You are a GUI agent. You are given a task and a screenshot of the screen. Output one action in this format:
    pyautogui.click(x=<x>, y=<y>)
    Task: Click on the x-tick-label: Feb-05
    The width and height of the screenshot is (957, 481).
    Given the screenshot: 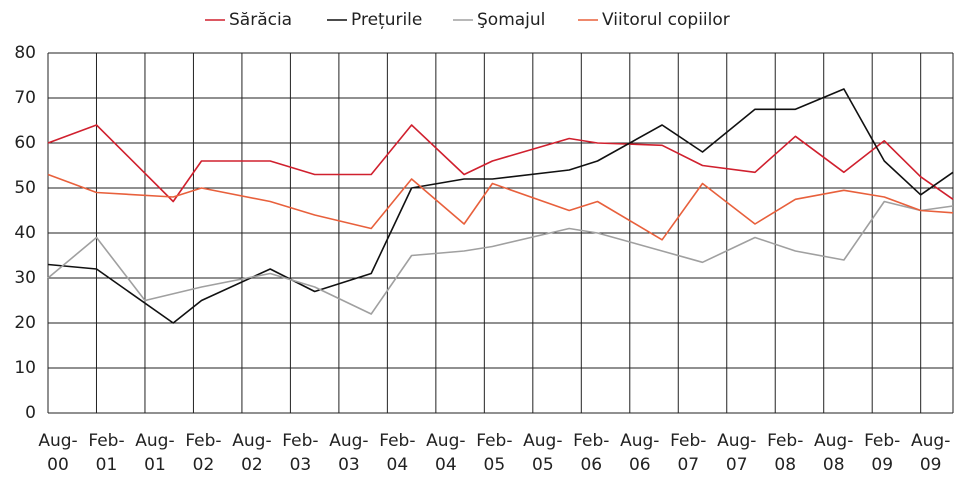 What is the action you would take?
    pyautogui.click(x=494, y=453)
    